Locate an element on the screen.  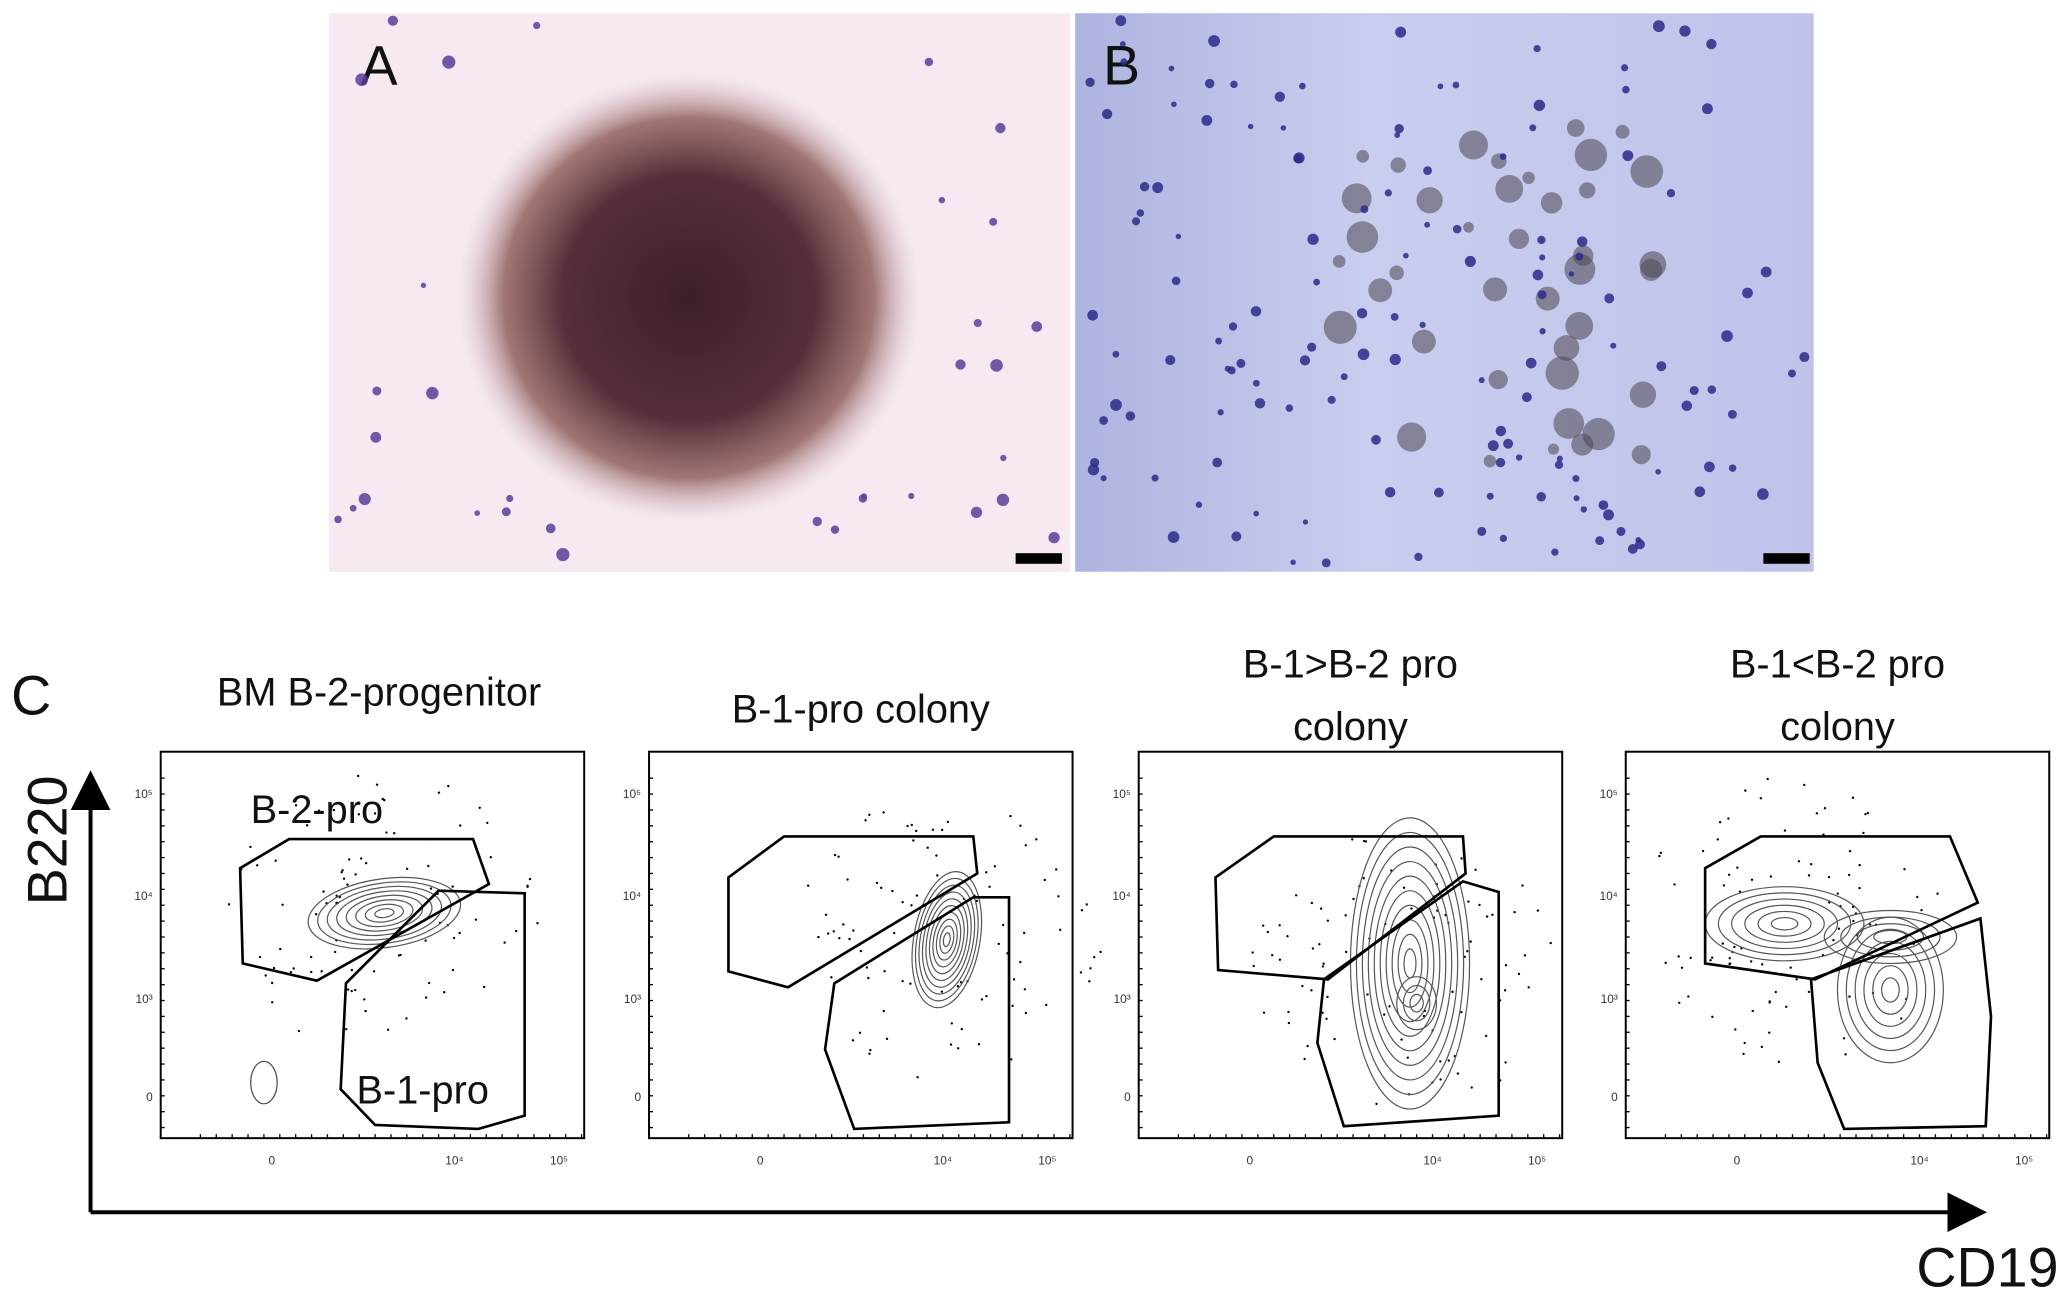
plot-title: colony is located at coordinates (1837, 727).